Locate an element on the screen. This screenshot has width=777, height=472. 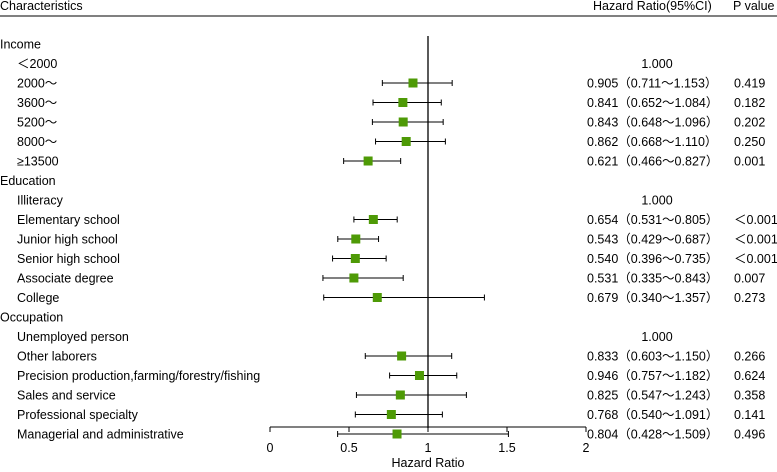
p-value: 0.007 is located at coordinates (749, 279).